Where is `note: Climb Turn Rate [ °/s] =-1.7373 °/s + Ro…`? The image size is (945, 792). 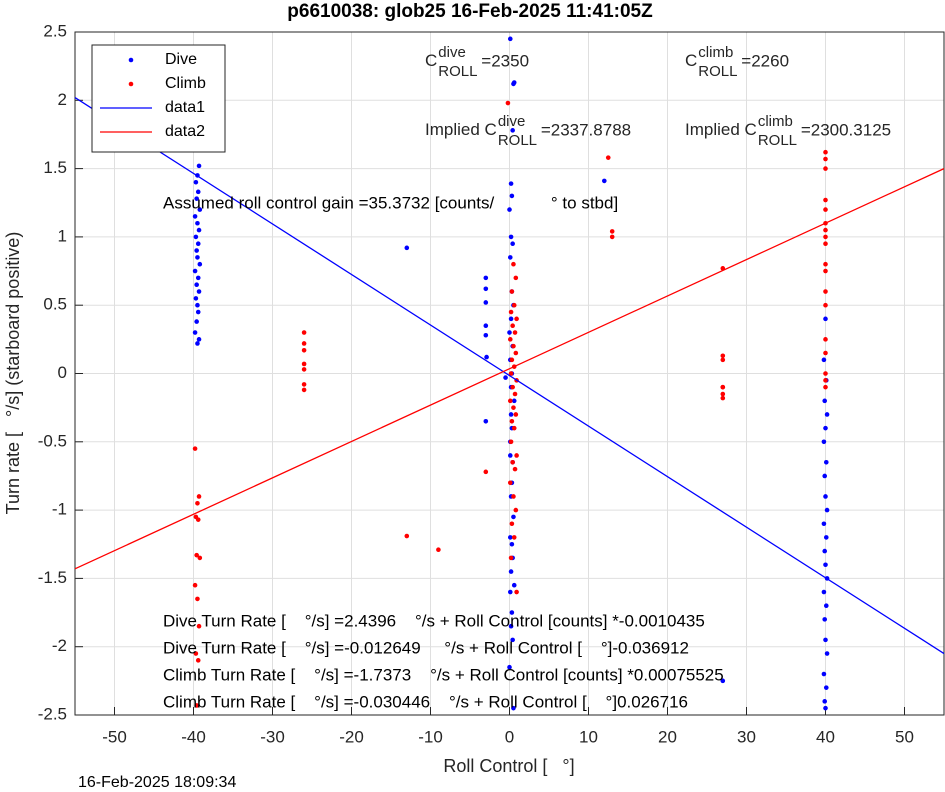 note: Climb Turn Rate [ °/s] =-1.7373 °/s + Ro… is located at coordinates (443, 674).